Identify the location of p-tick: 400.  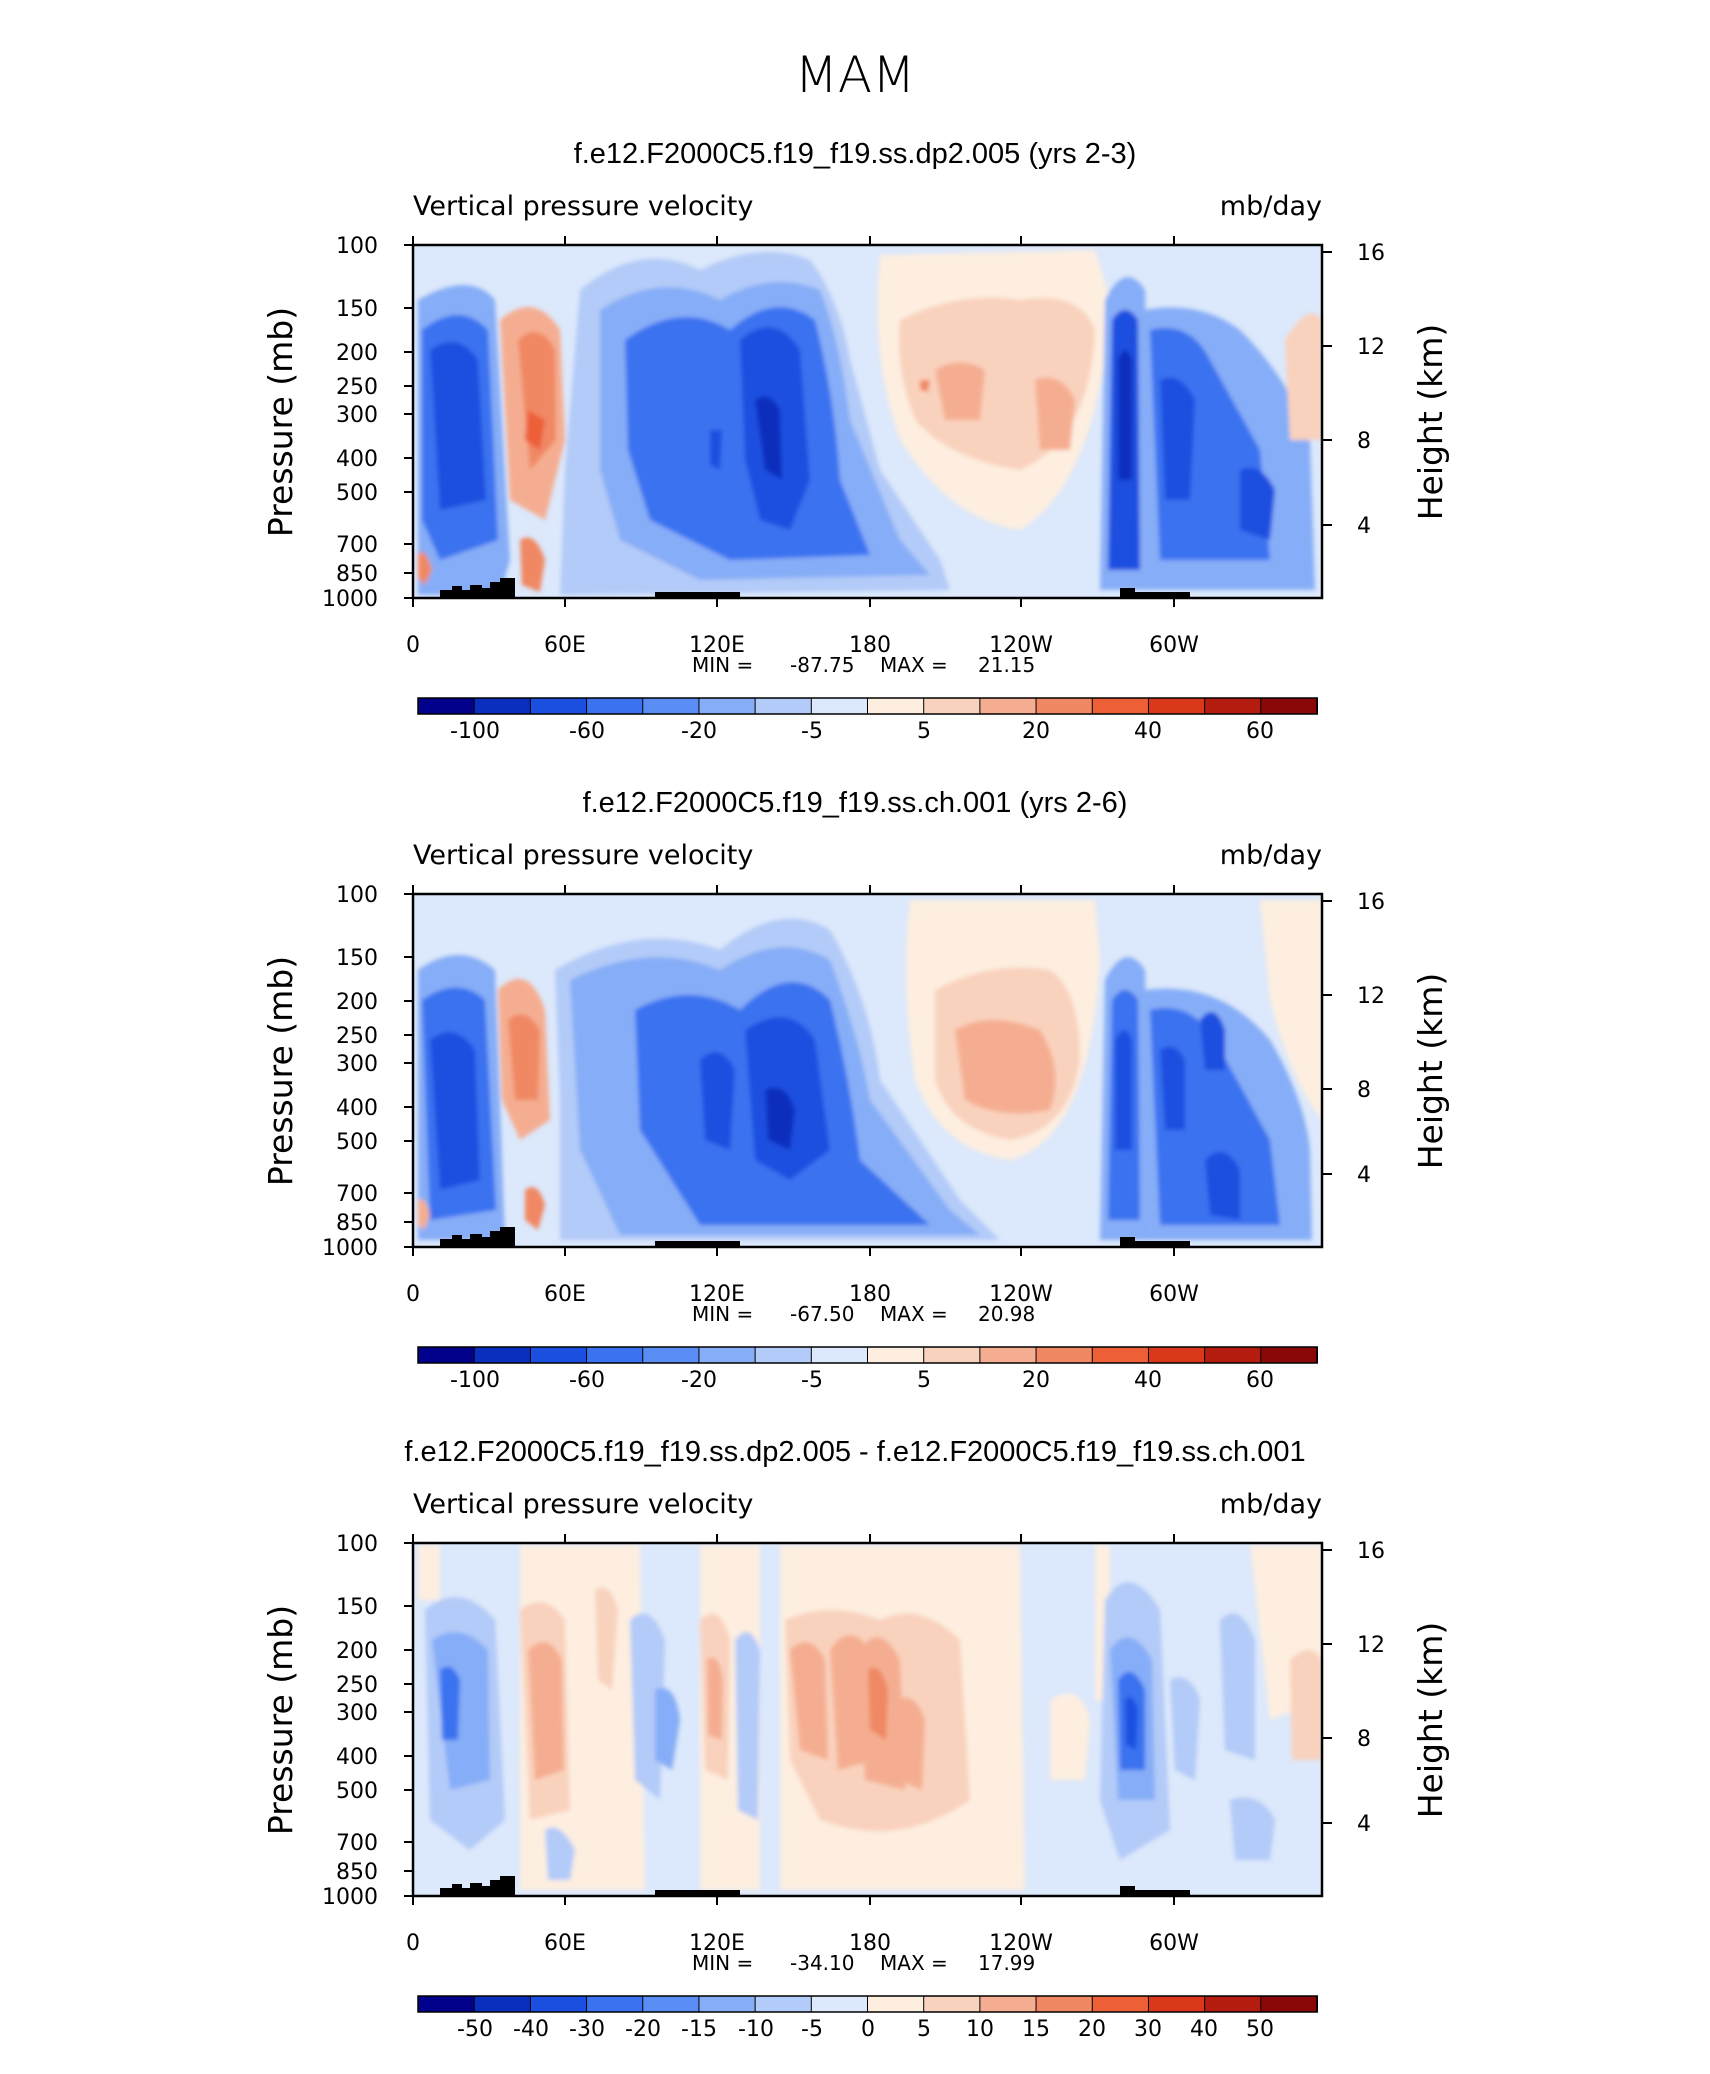
(357, 1757).